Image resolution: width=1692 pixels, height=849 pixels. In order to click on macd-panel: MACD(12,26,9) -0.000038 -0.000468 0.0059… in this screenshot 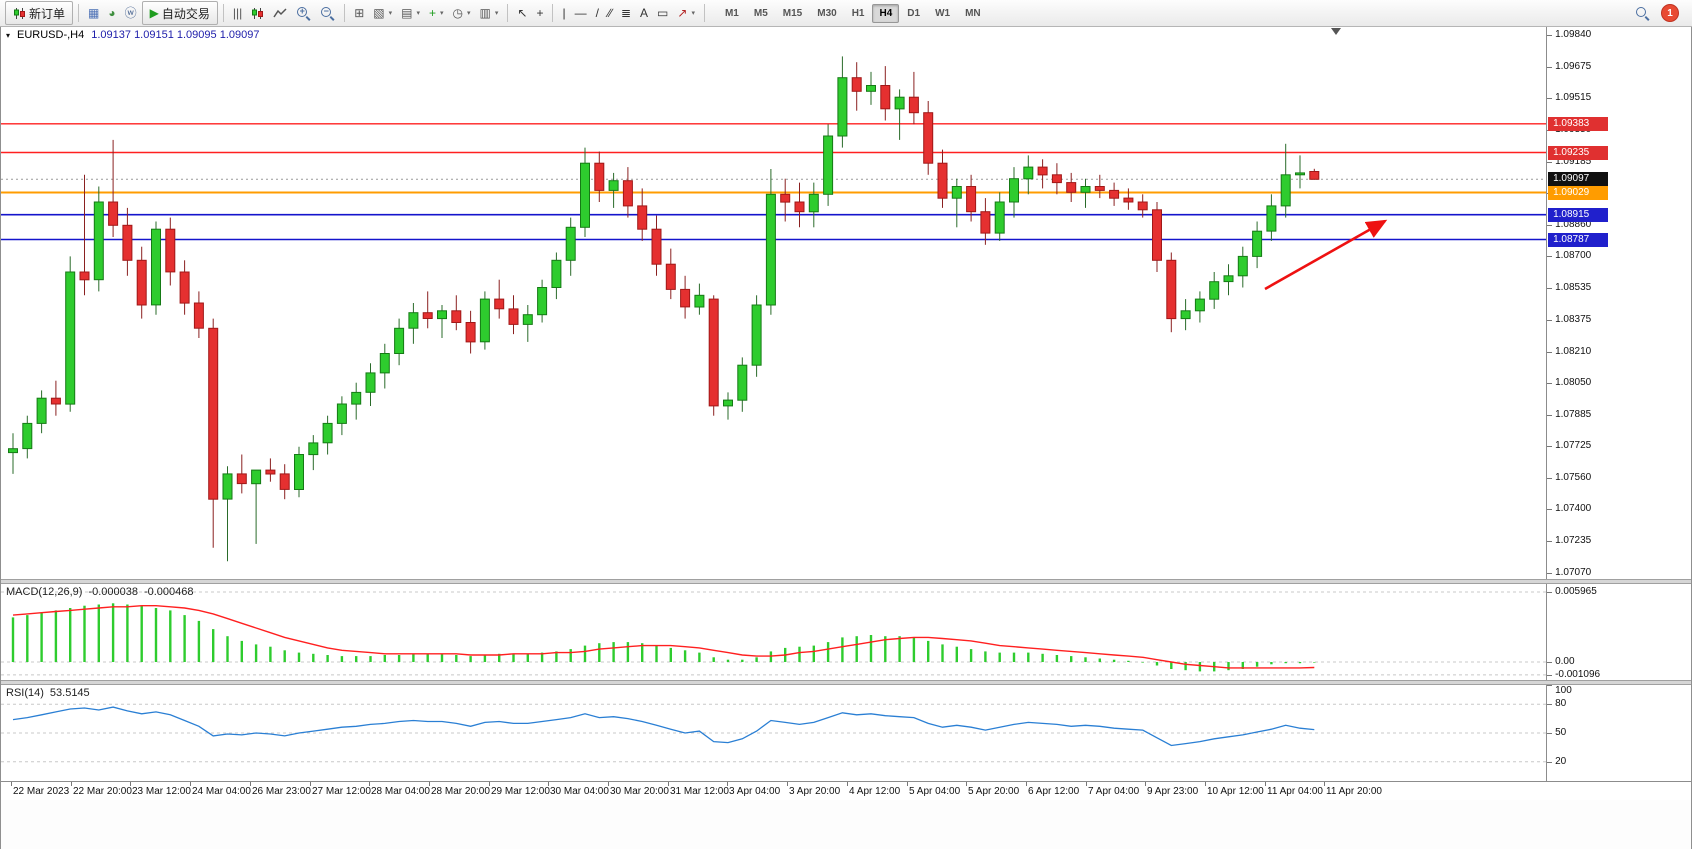, I will do `click(846, 632)`.